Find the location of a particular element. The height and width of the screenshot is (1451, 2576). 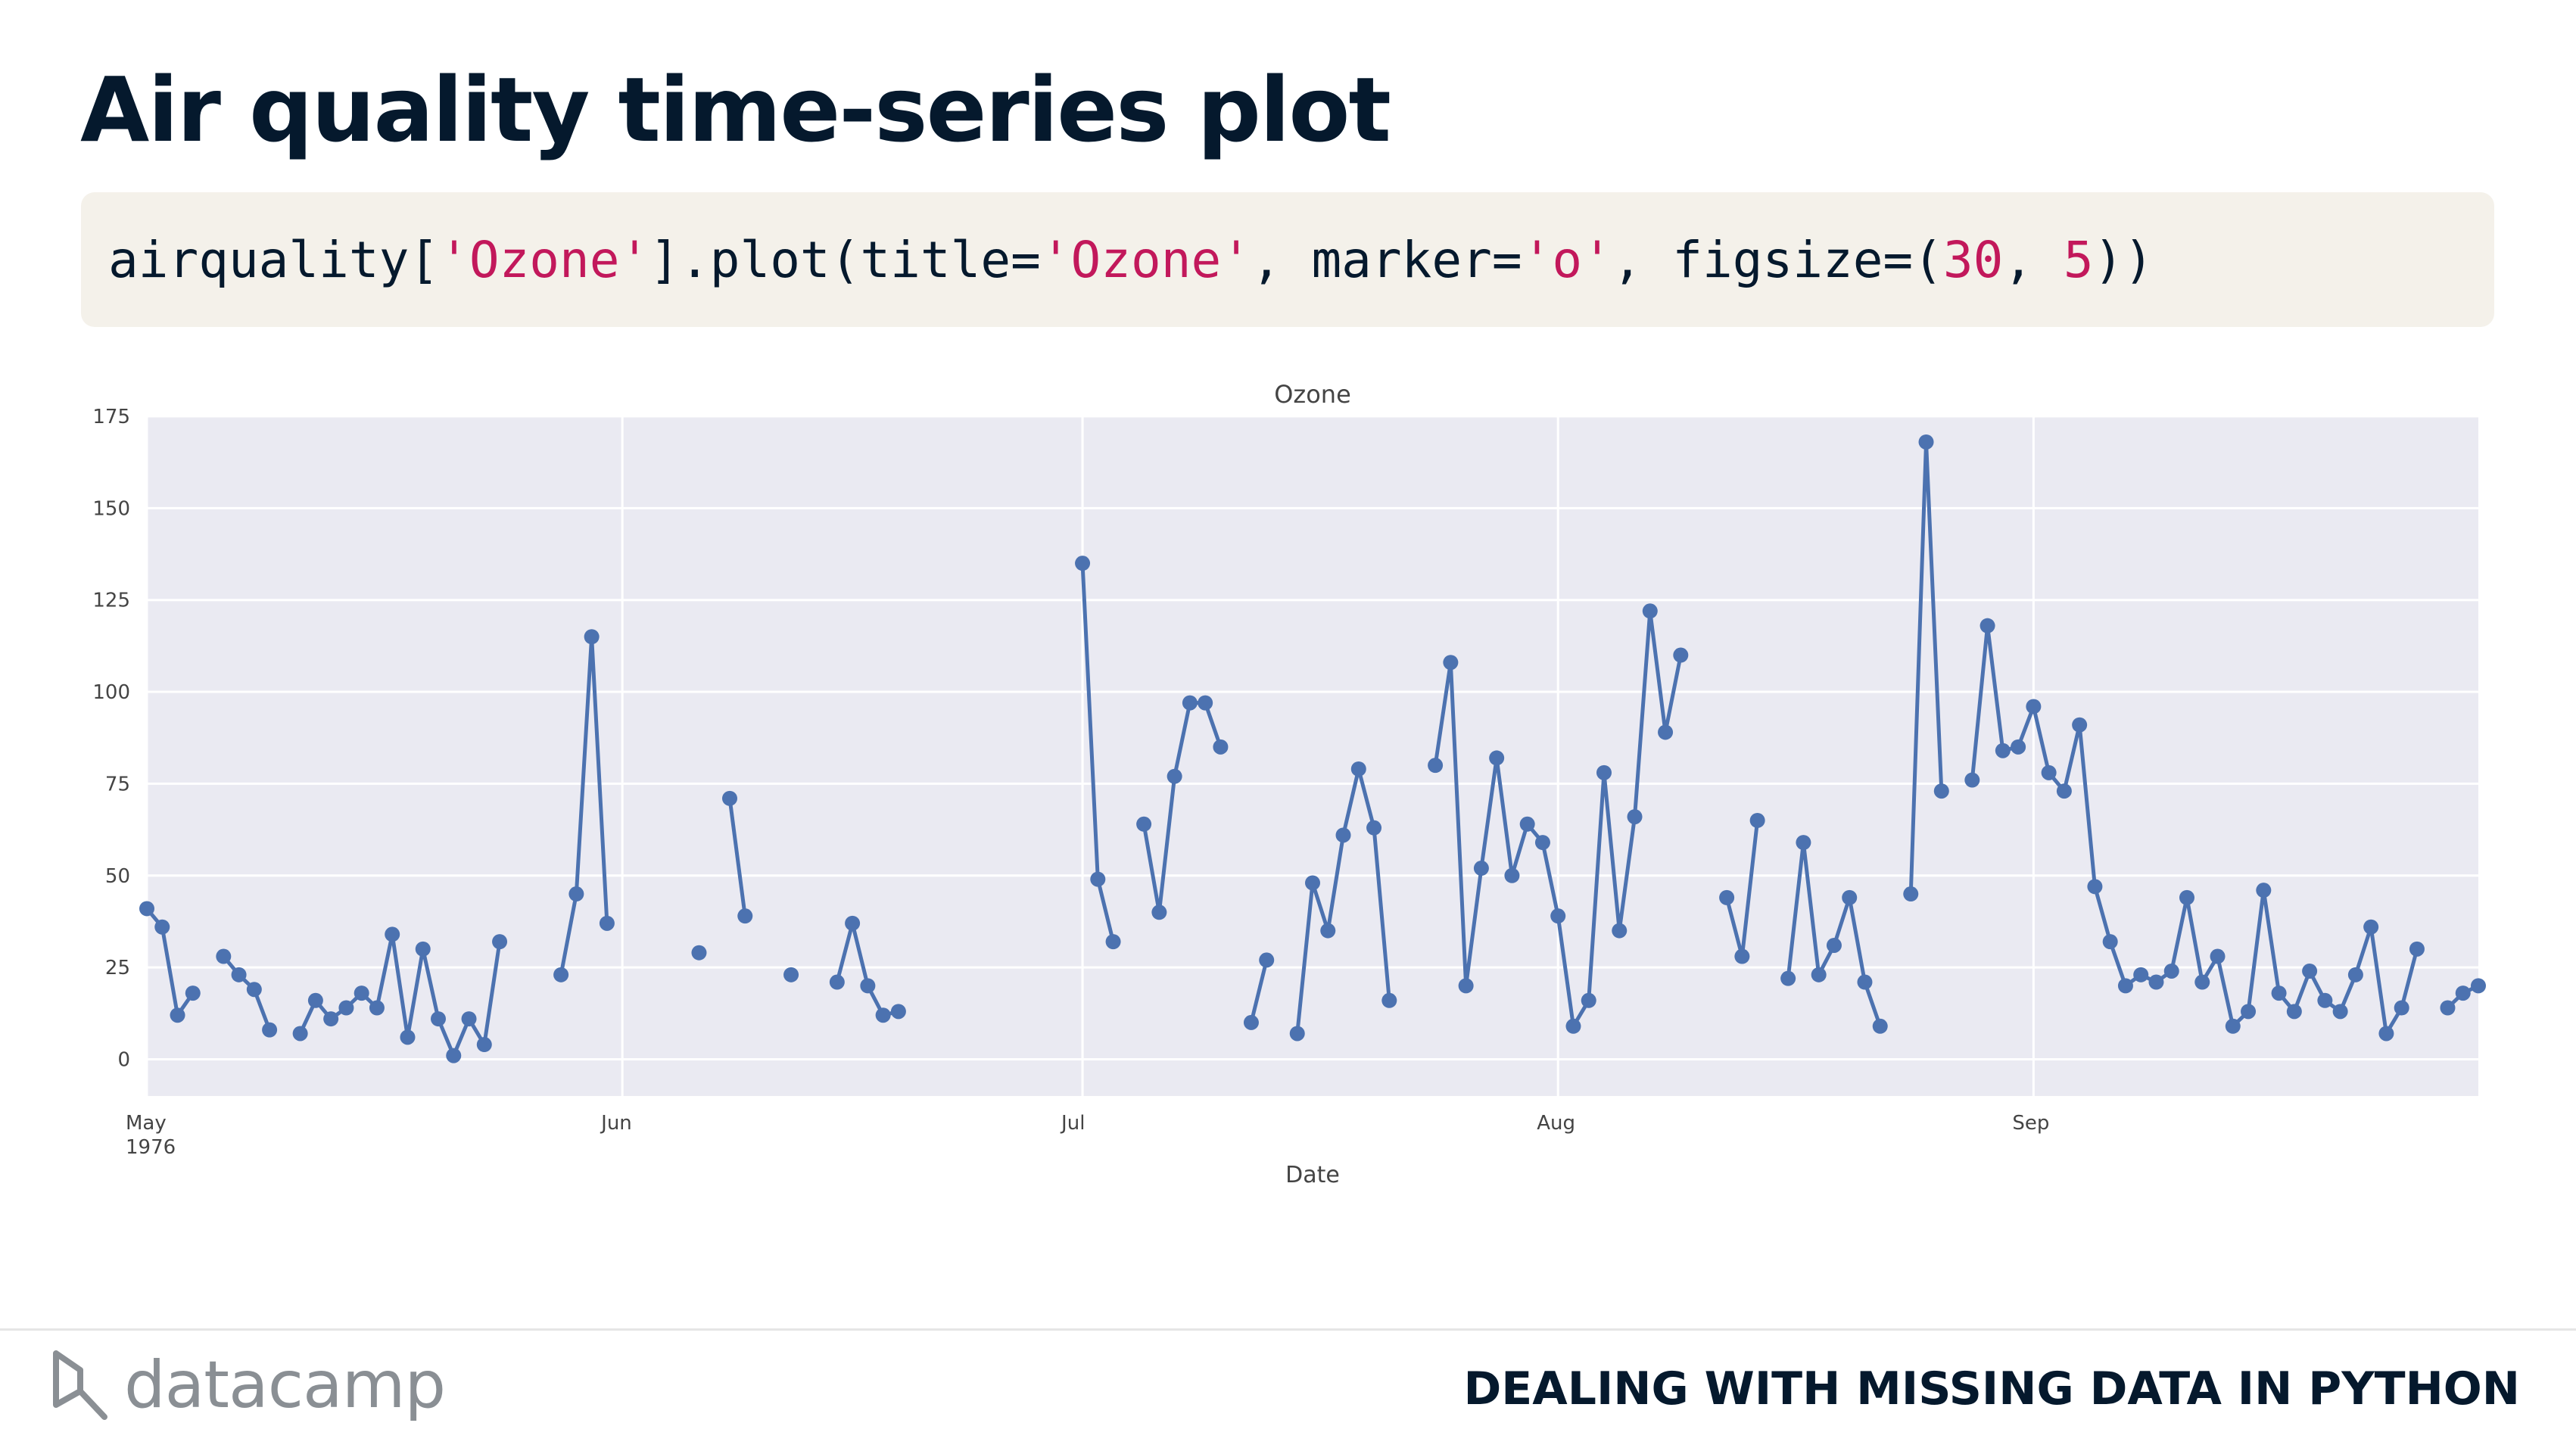

footer-divider is located at coordinates (1288, 1329).